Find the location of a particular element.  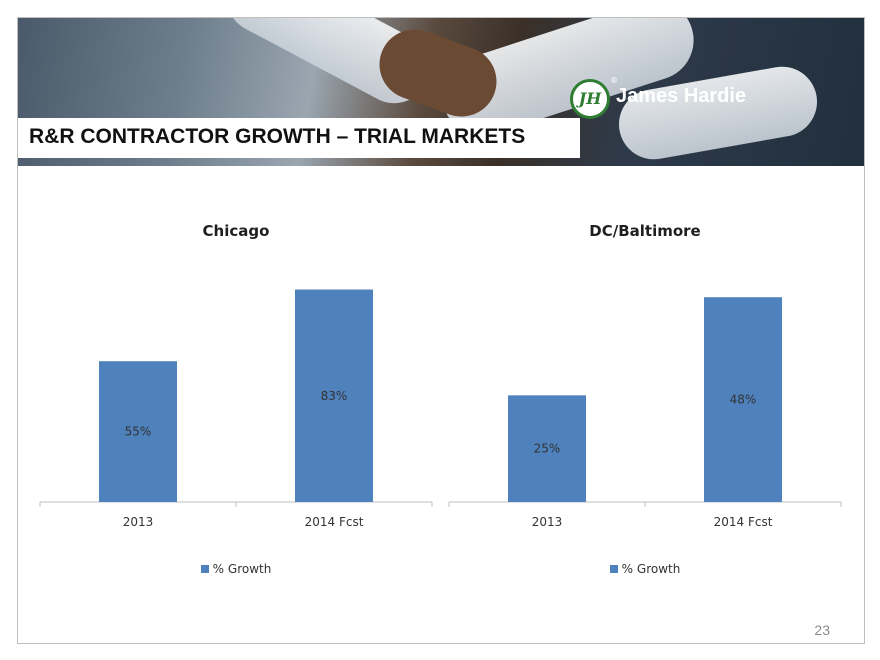

data-label: 55% is located at coordinates (138, 432).